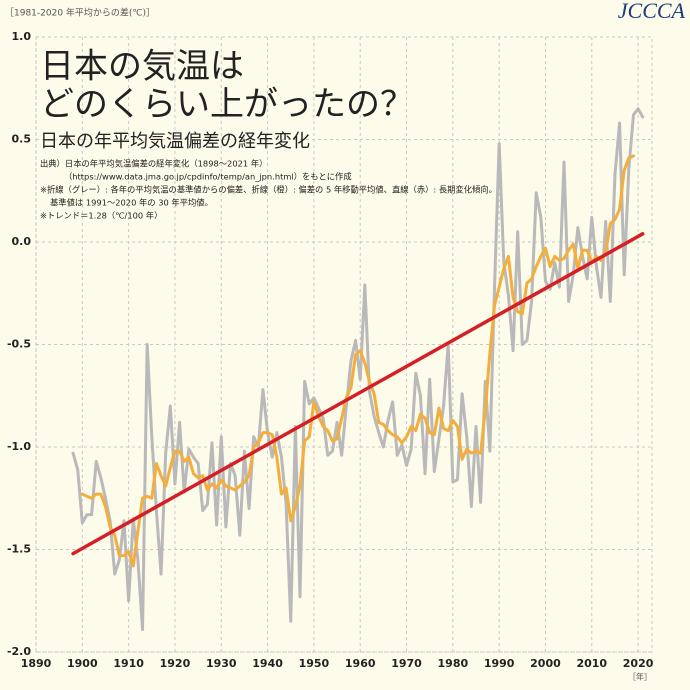  I want to click on x-tick-label: 2000, so click(545, 663).